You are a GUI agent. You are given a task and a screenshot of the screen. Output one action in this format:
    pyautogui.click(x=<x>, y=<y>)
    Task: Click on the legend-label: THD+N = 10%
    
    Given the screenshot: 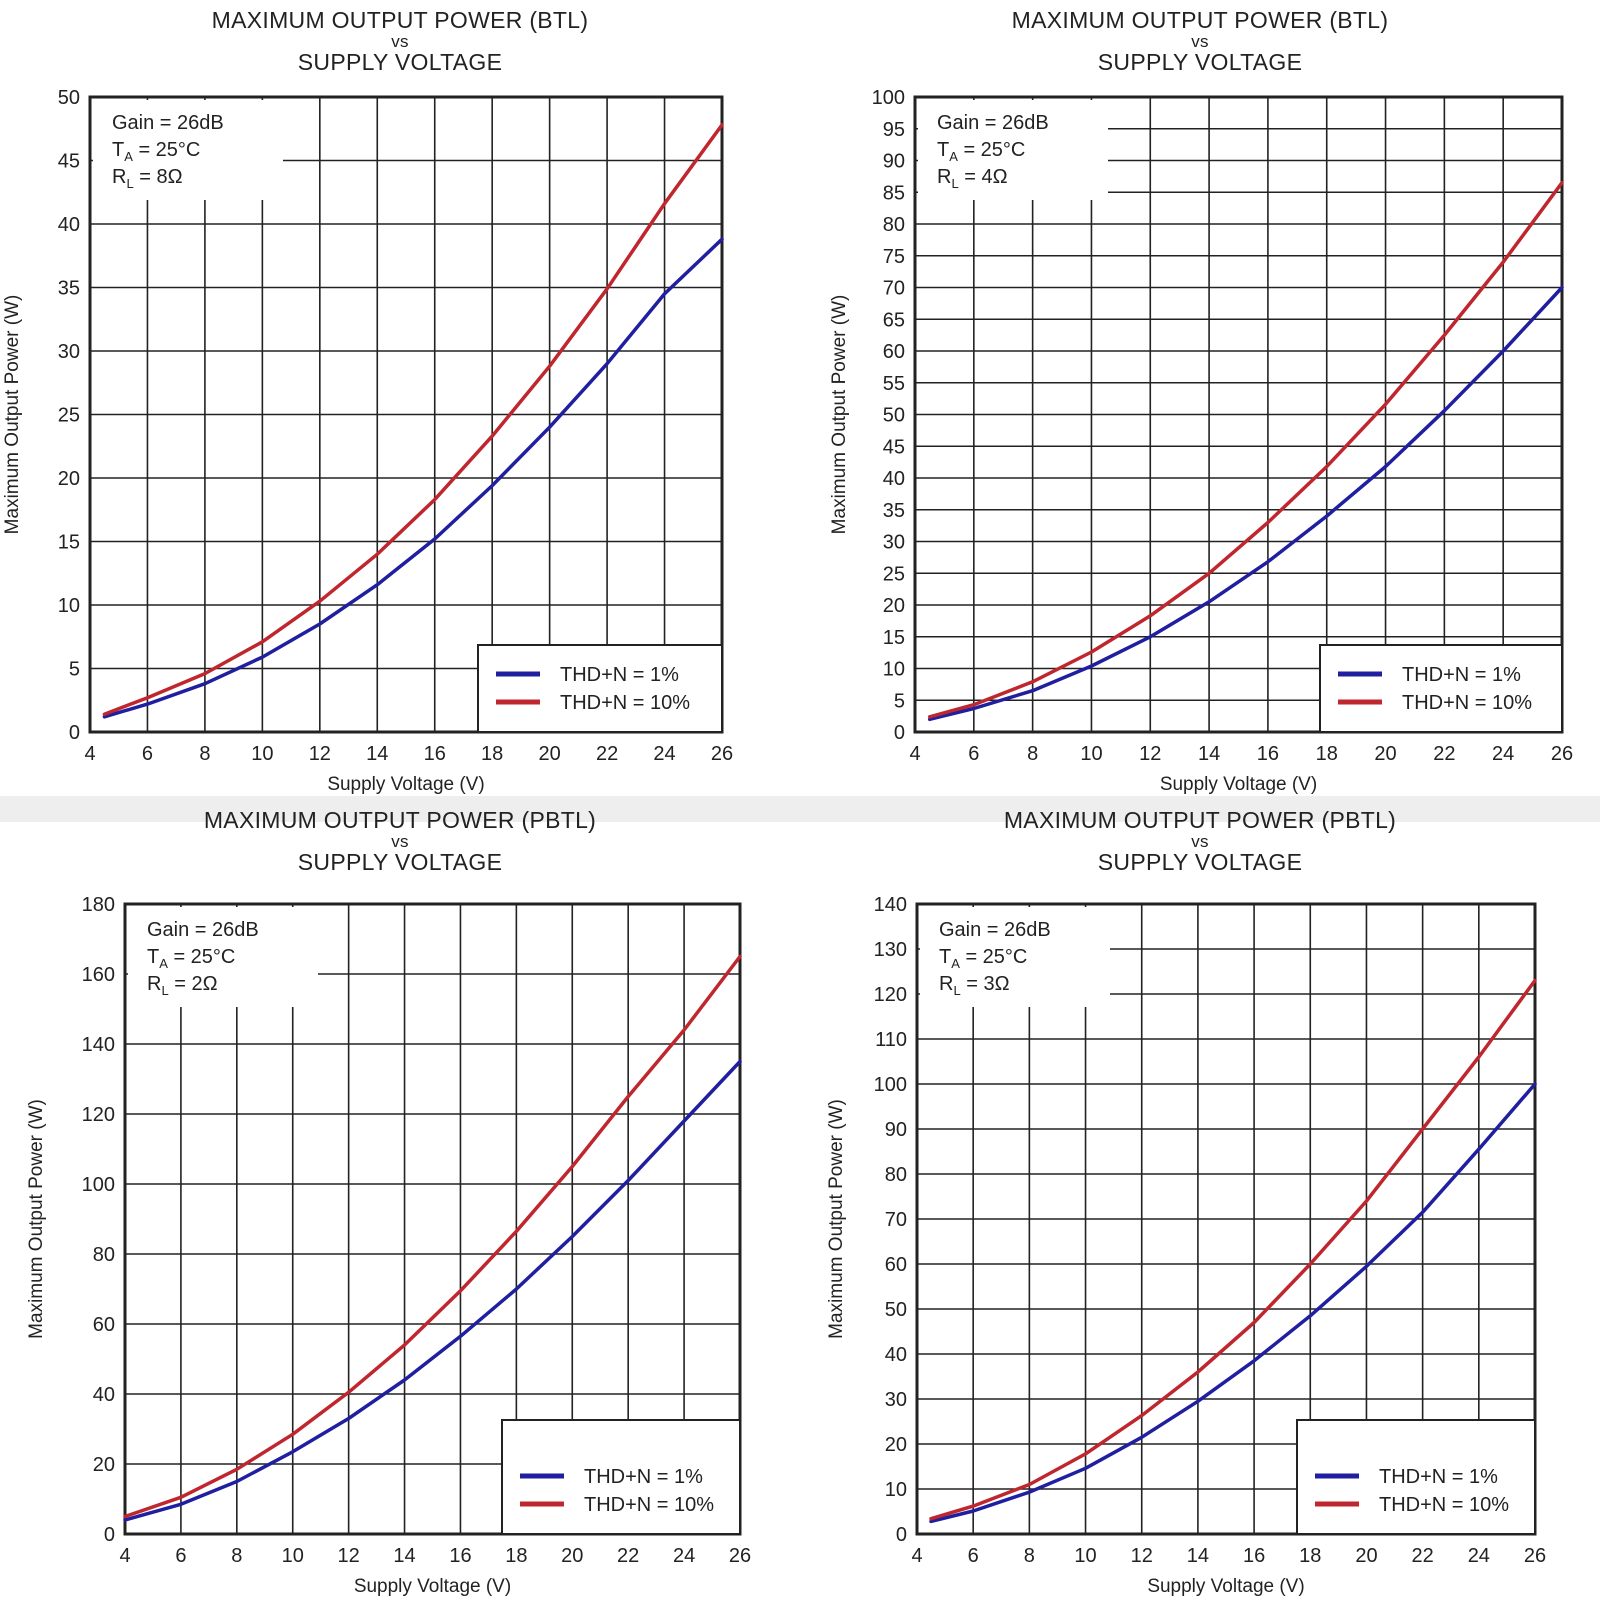 What is the action you would take?
    pyautogui.click(x=1467, y=703)
    